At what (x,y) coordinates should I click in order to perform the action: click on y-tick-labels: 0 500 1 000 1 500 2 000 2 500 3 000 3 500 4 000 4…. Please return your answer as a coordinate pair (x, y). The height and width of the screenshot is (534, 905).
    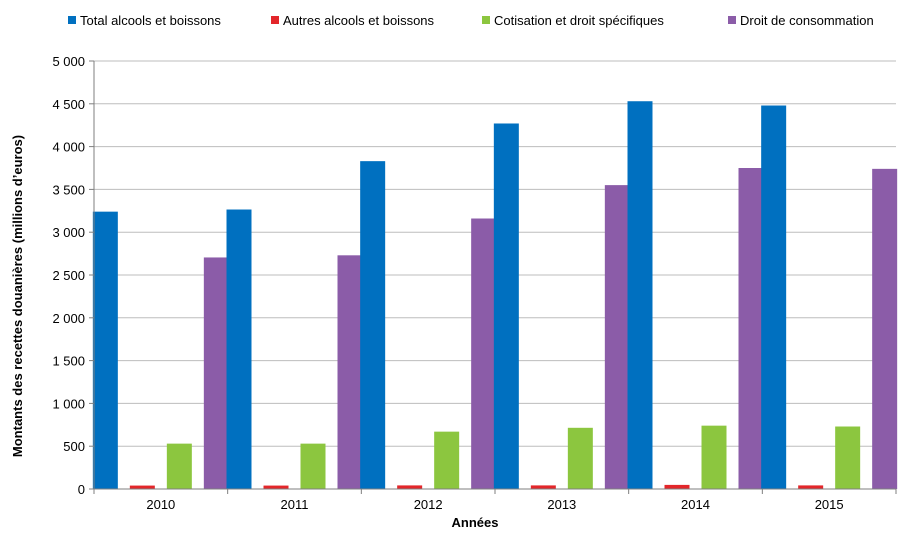
    Looking at the image, I should click on (73, 275).